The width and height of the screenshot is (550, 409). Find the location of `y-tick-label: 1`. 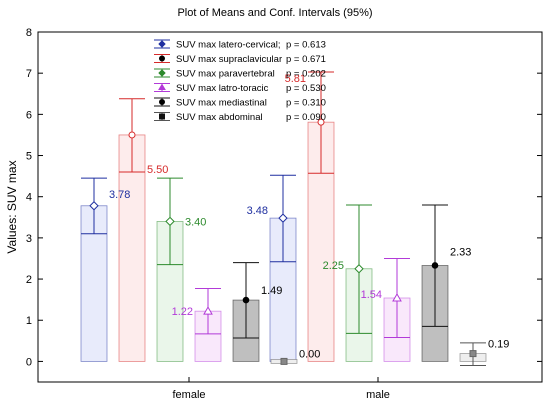

y-tick-label: 1 is located at coordinates (29, 321).